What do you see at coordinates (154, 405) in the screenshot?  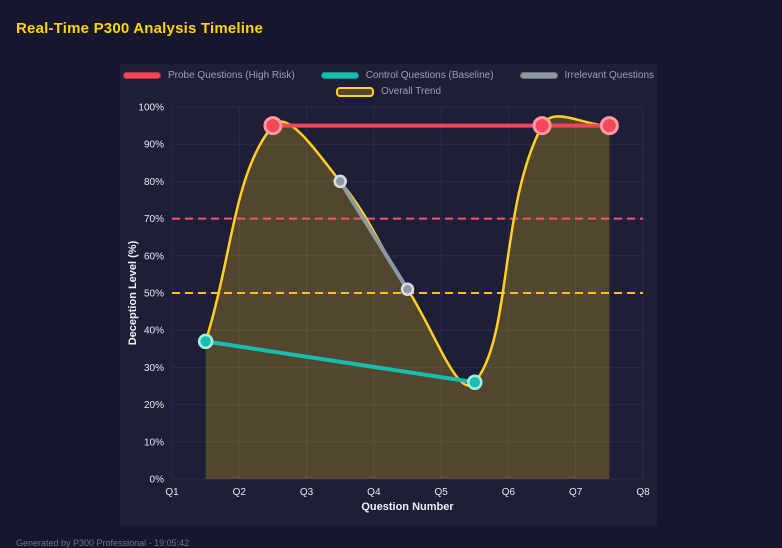 I see `y-tick-label: 20%` at bounding box center [154, 405].